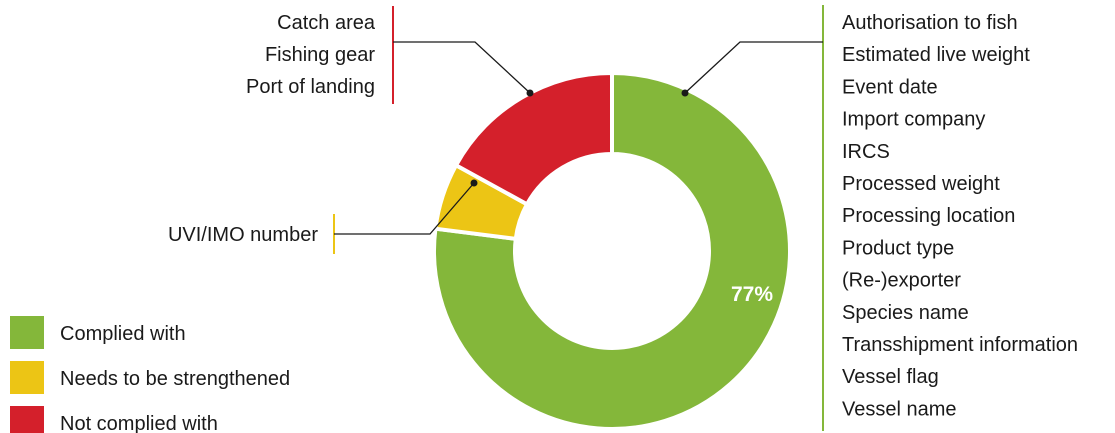  I want to click on complied-item-authorisation-to-fish: Authorisation to fish, so click(930, 23).